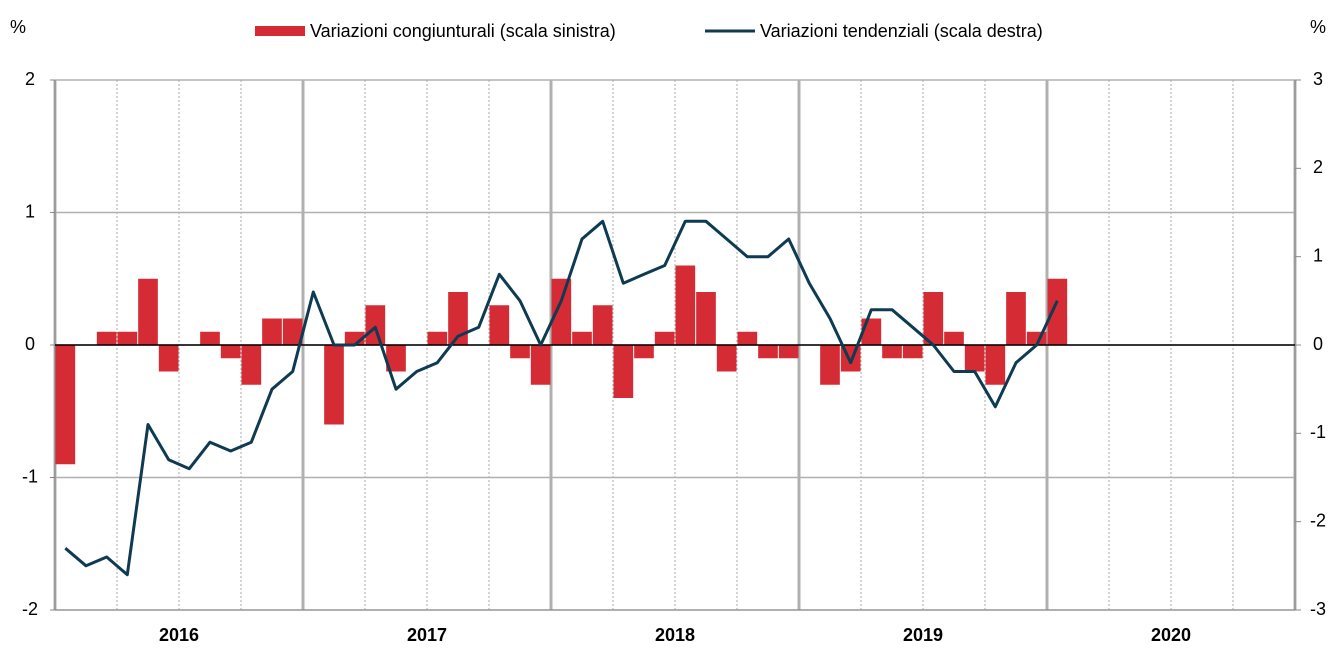 This screenshot has height=648, width=1336. I want to click on x-tick-label: 2017, so click(427, 635).